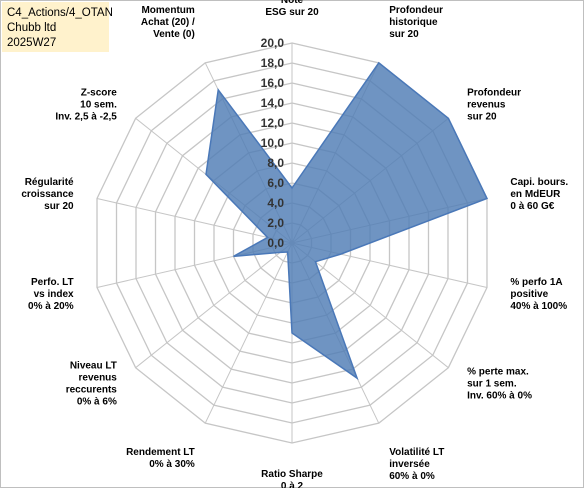 The image size is (584, 488). Describe the element at coordinates (416, 464) in the screenshot. I see `axis-label-6: Volatilité LT inversée 60% à 0%` at that location.